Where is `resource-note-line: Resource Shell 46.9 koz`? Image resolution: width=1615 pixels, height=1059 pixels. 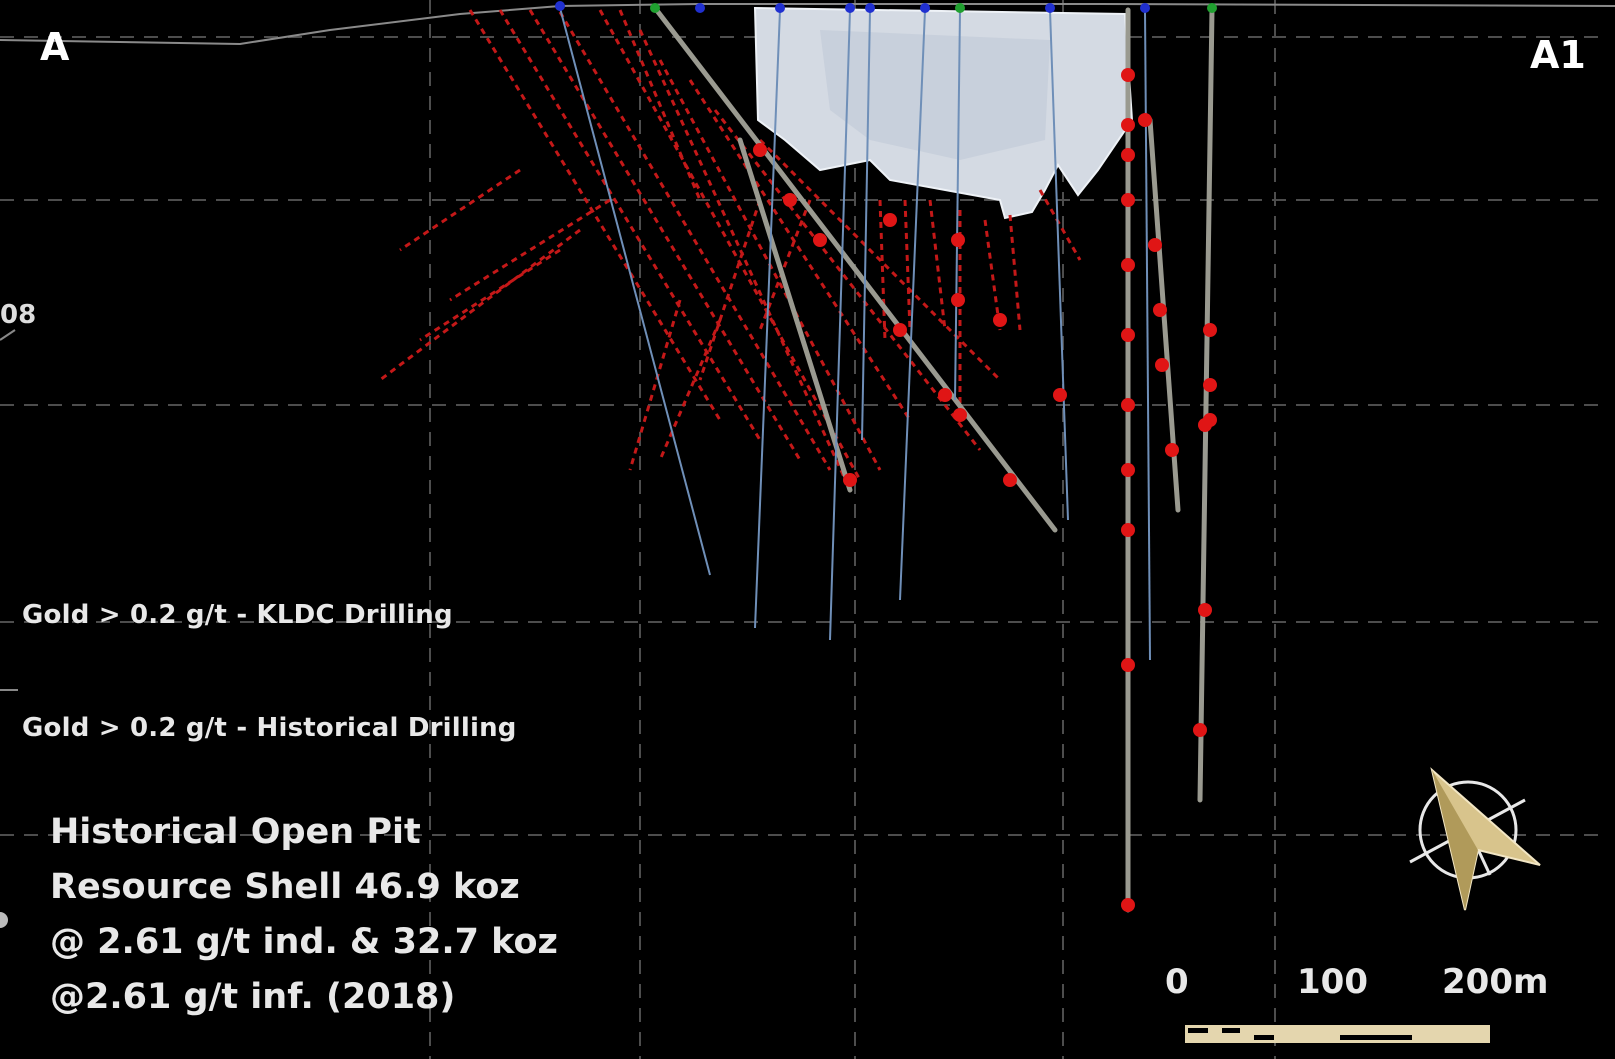 resource-note-line: Resource Shell 46.9 koz is located at coordinates (285, 887).